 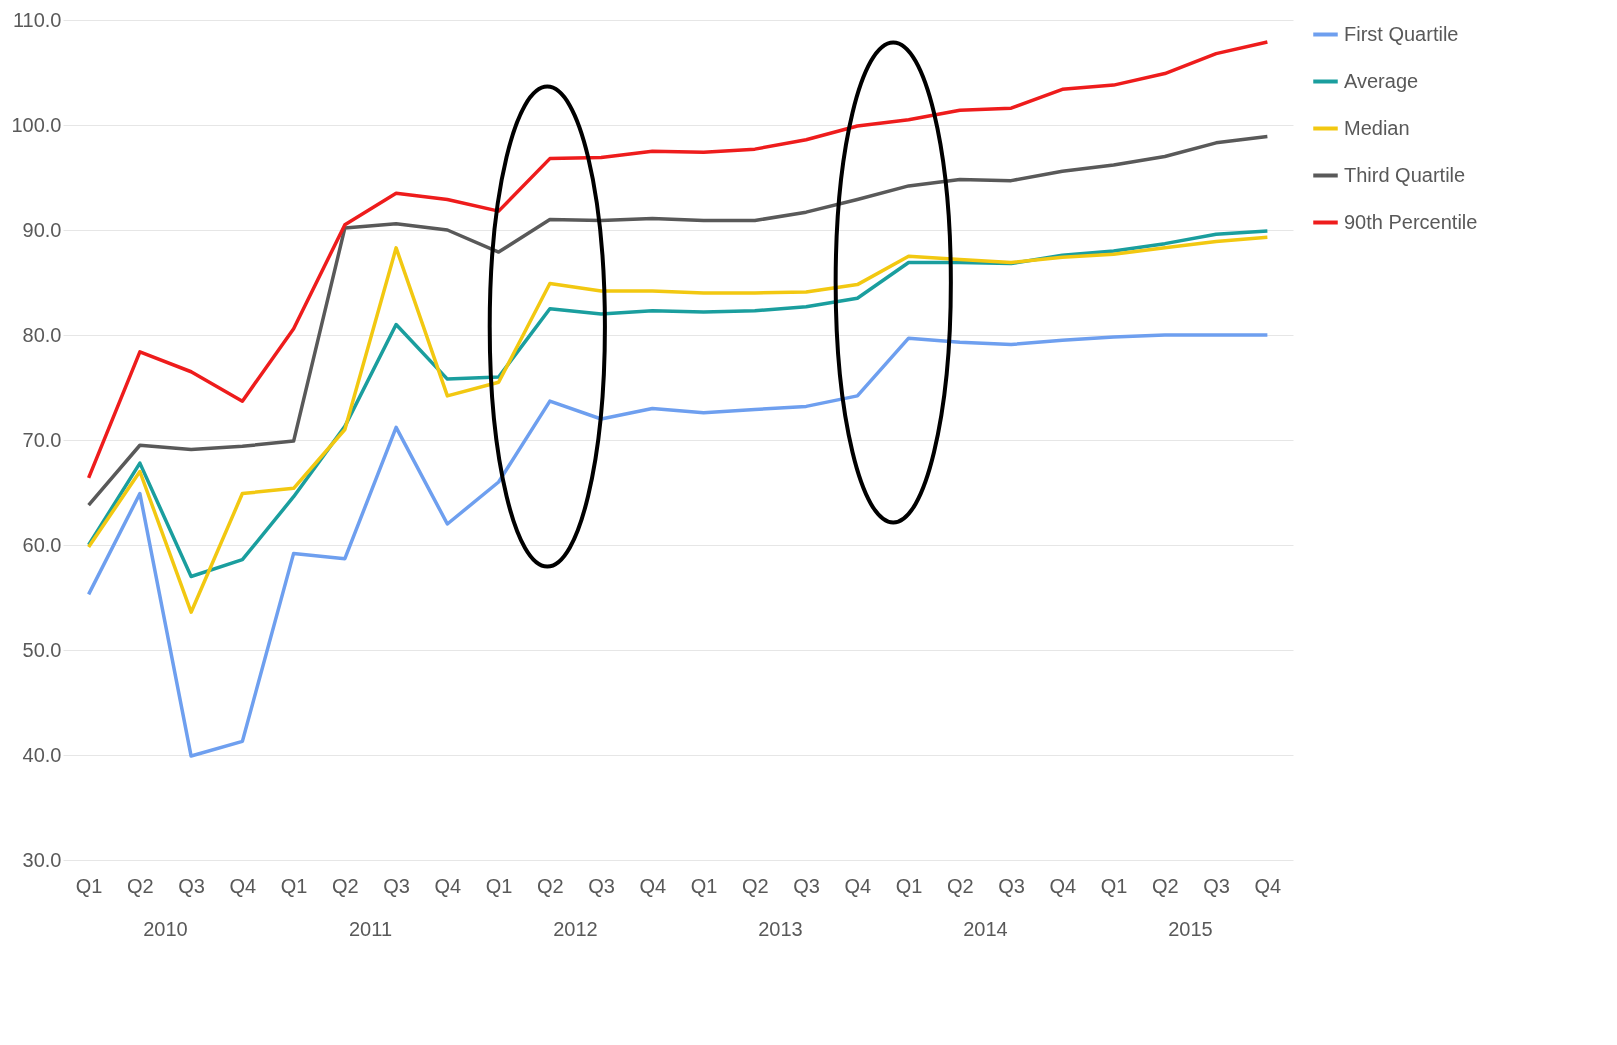 What do you see at coordinates (42, 754) in the screenshot?
I see `y-tick-label: 40.0` at bounding box center [42, 754].